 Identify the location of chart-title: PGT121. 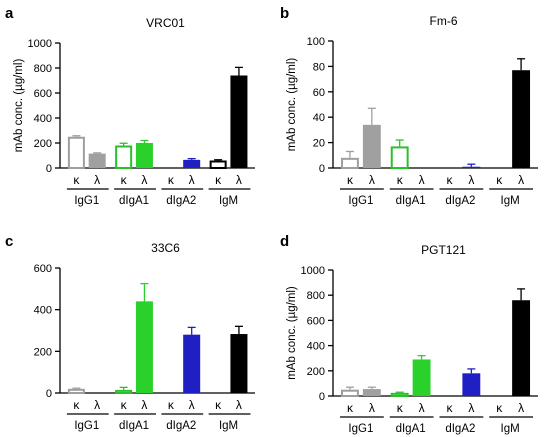
(443, 250).